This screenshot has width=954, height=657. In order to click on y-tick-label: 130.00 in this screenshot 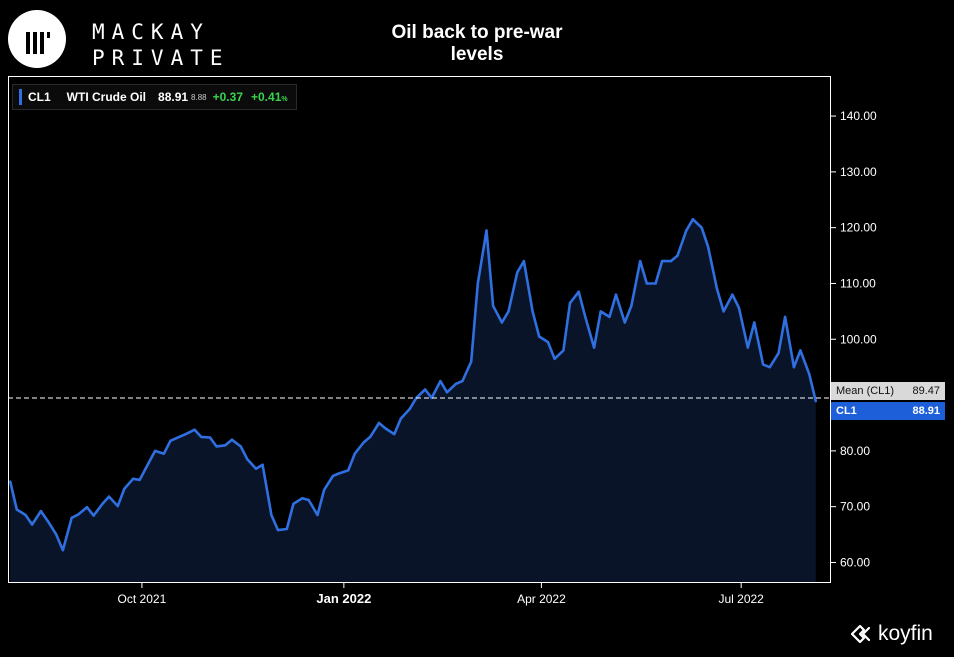, I will do `click(858, 172)`.